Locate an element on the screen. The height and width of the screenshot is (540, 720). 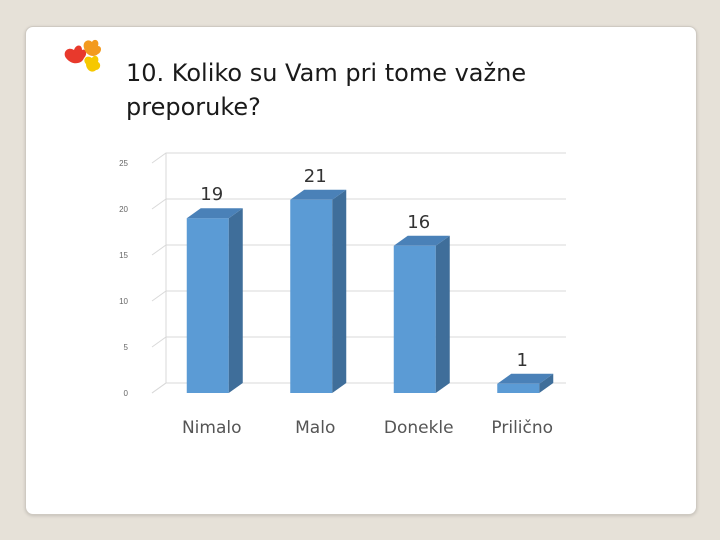
data-label: 1 is located at coordinates (522, 360).